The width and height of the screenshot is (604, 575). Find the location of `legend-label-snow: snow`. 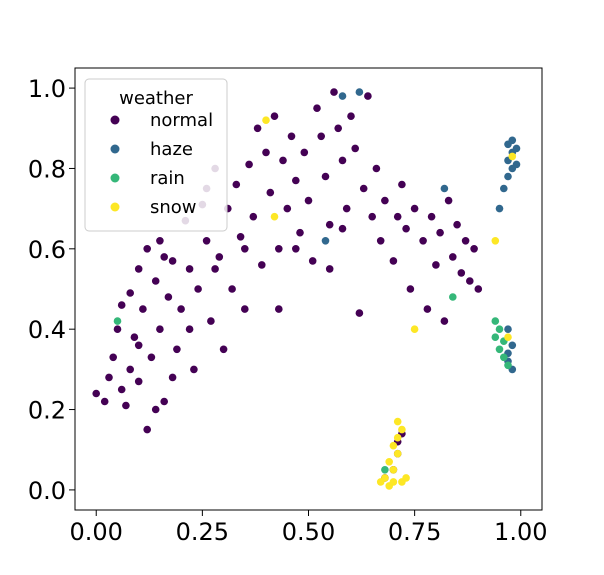

legend-label-snow: snow is located at coordinates (173, 207).